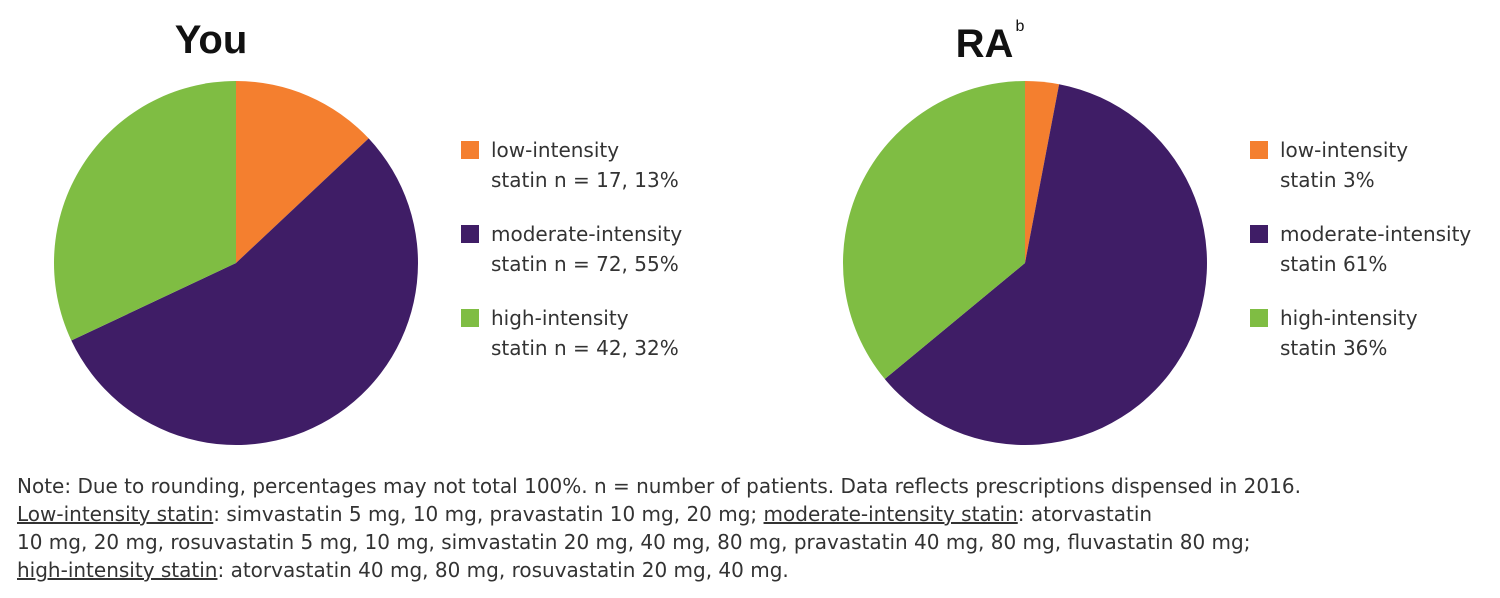 This screenshot has height=598, width=1500. I want to click on value-label: 3%, so click(1358, 180).